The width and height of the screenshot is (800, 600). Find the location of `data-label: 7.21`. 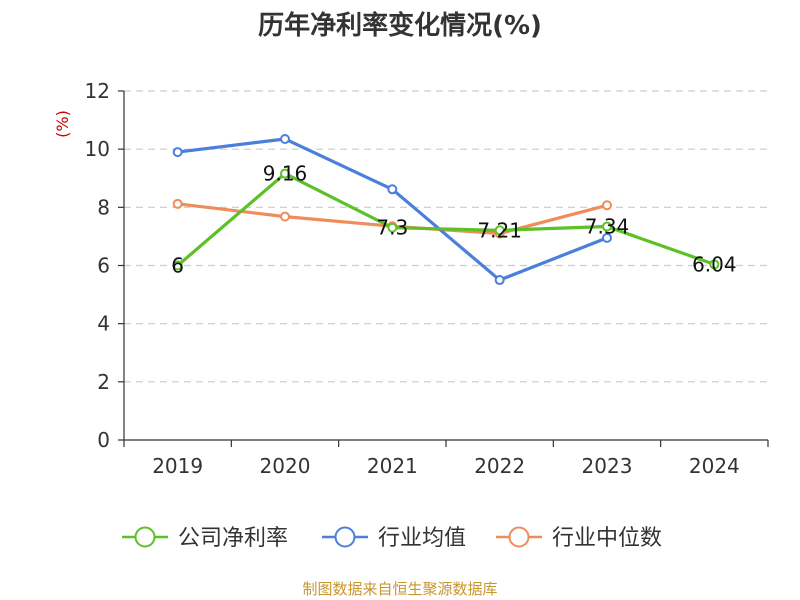

data-label: 7.21 is located at coordinates (499, 230).